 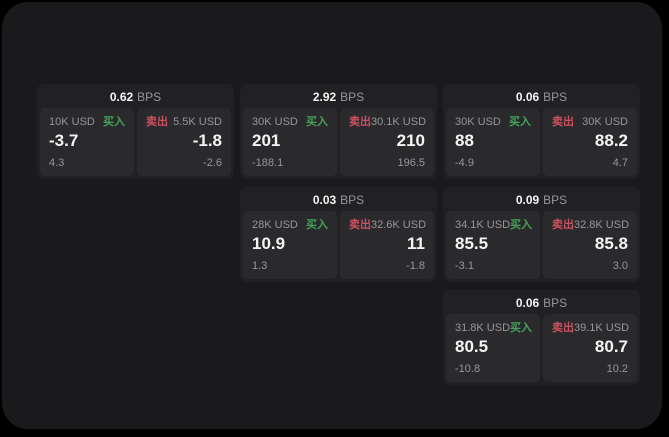 I want to click on buy-panel: 10K USD 买入 -3.7 4.3, so click(x=87, y=142).